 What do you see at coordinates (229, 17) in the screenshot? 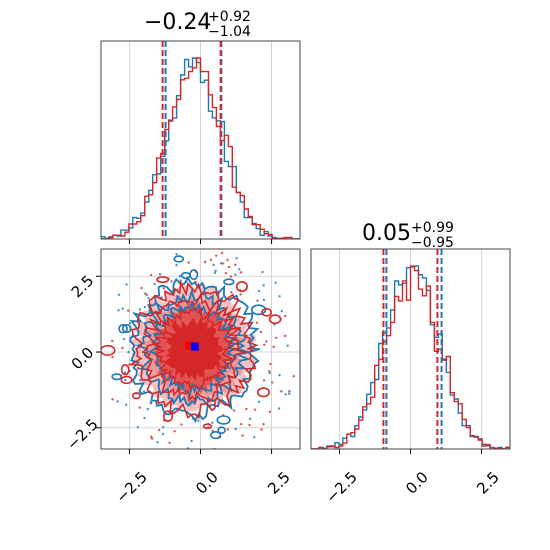
I see `title-param0-upper: +0.92` at bounding box center [229, 17].